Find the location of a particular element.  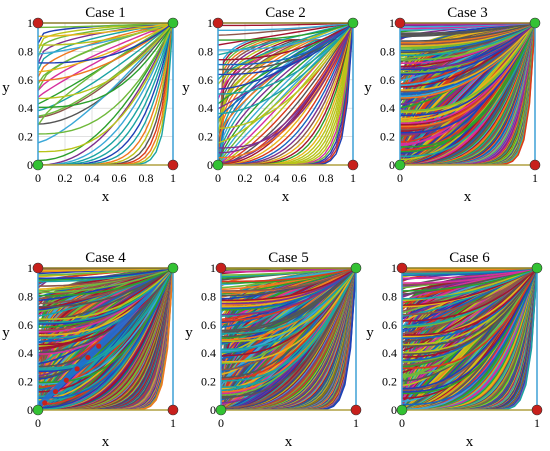

panel-title: Case 4 is located at coordinates (105, 258).